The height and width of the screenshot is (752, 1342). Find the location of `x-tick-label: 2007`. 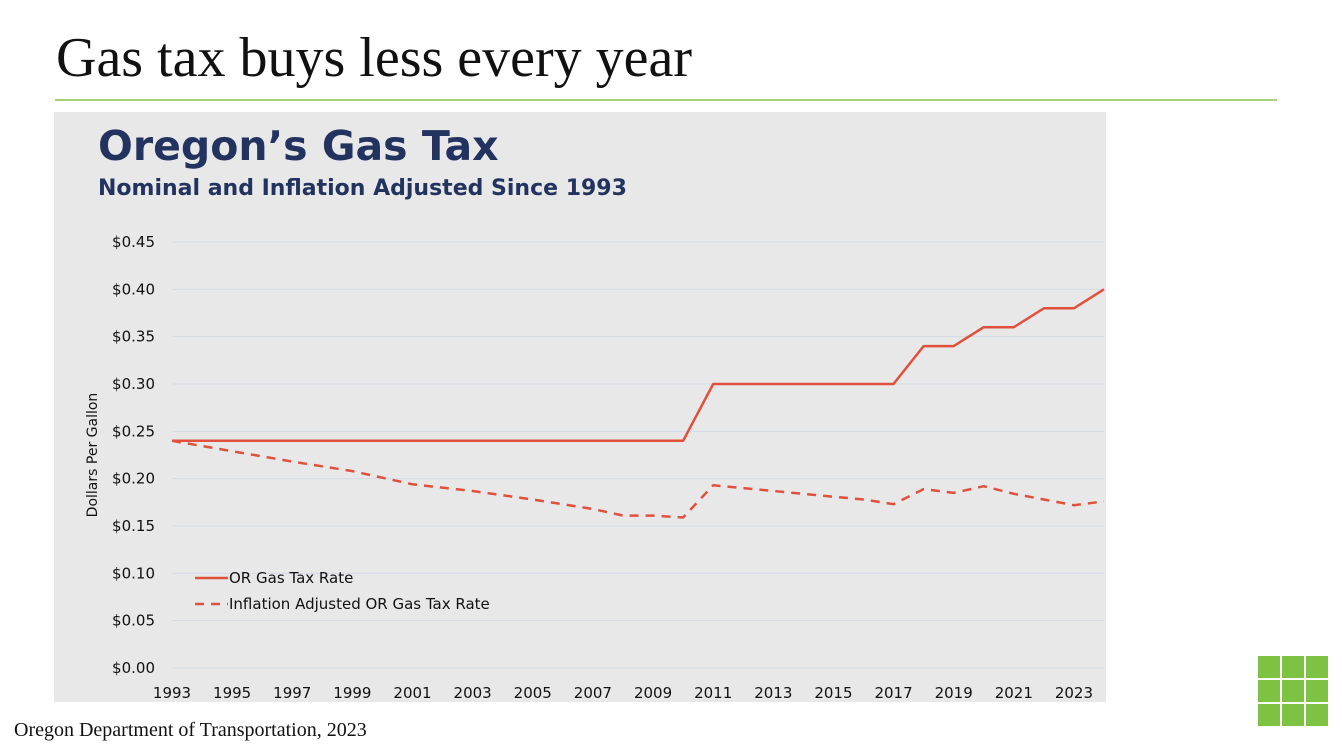

x-tick-label: 2007 is located at coordinates (593, 693).